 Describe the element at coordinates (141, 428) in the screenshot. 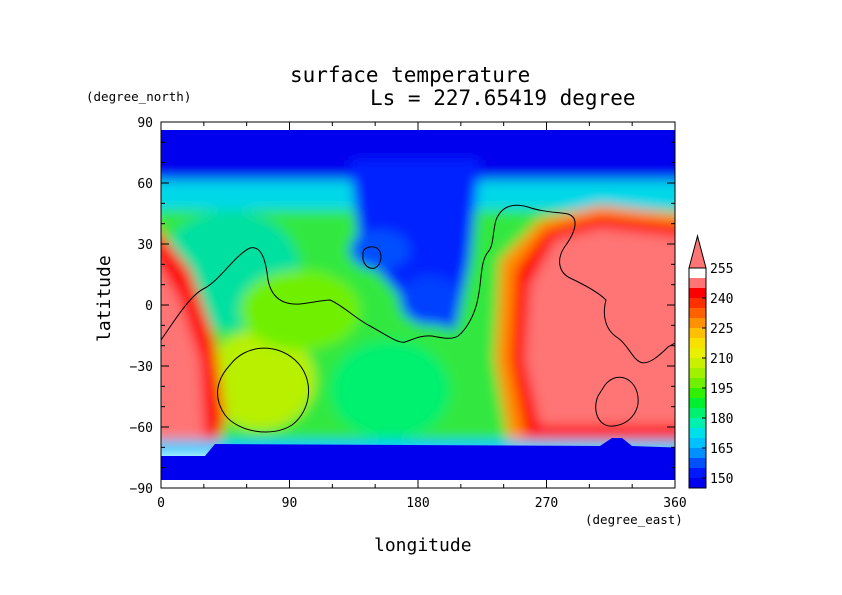

I see `y-tick-label: −60` at that location.